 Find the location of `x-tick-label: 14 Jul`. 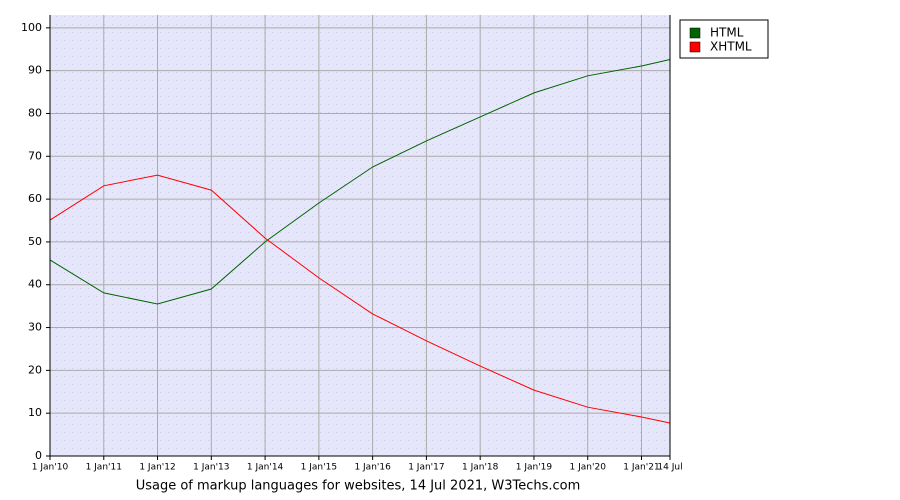

x-tick-label: 14 Jul is located at coordinates (669, 468).